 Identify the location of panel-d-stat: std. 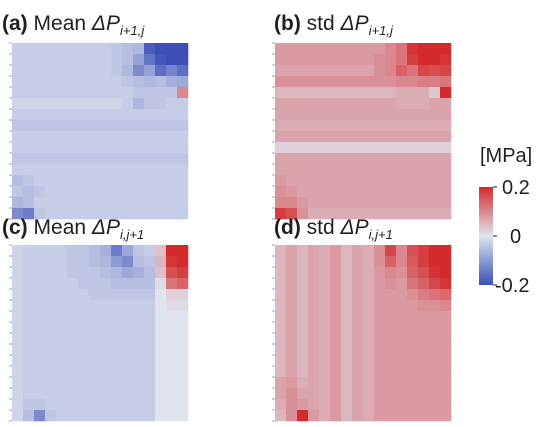
(320, 227).